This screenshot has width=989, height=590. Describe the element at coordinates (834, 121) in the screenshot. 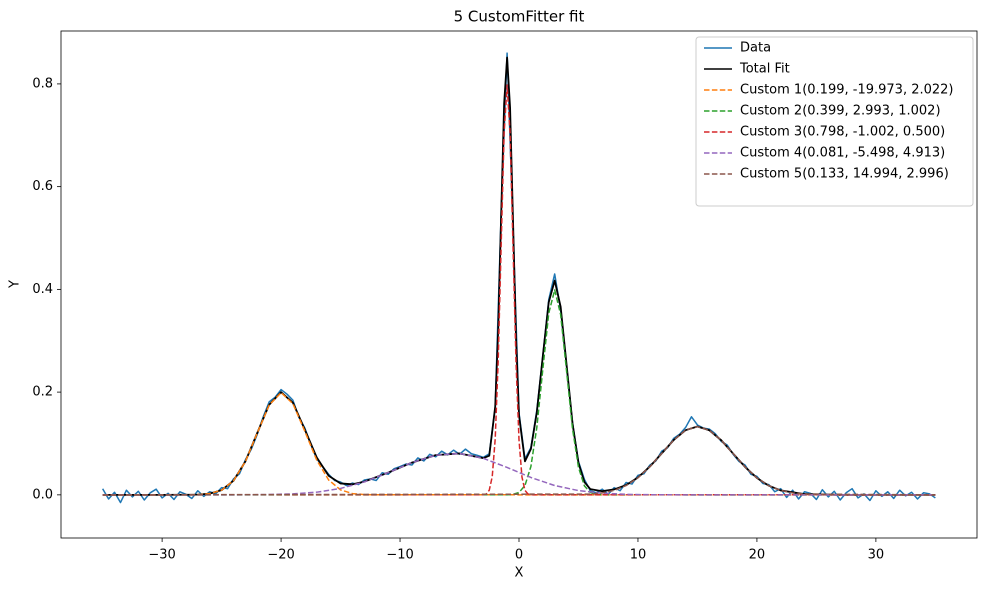

I see `legend-box` at that location.